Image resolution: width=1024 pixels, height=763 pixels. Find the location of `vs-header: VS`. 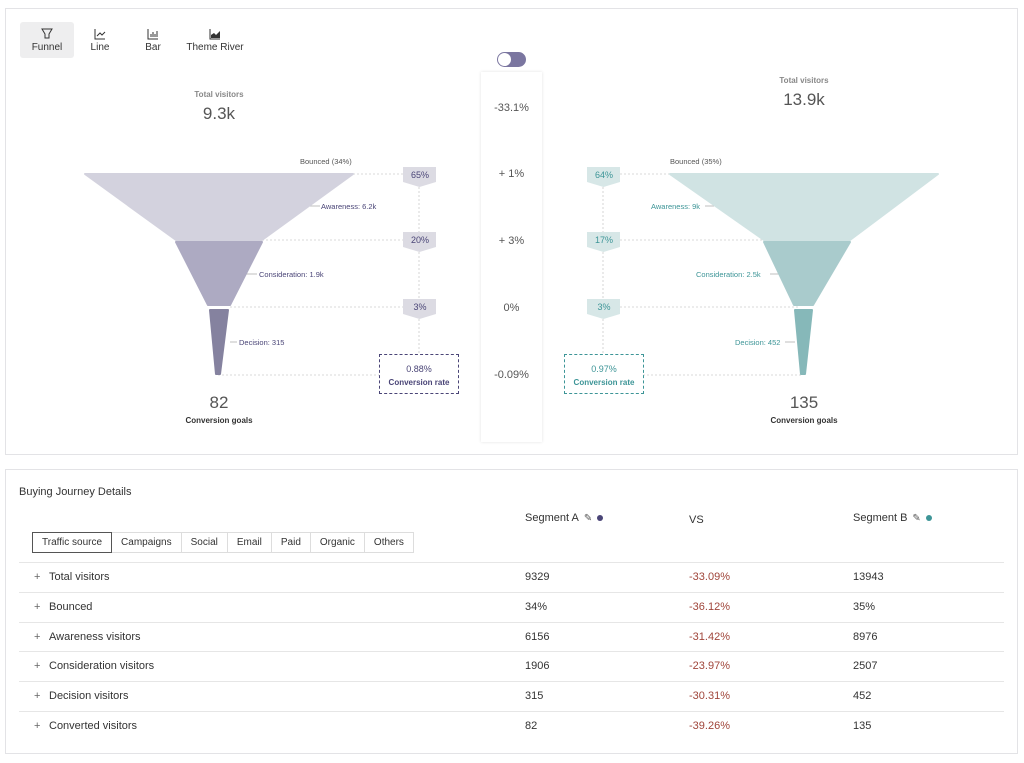

vs-header: VS is located at coordinates (696, 520).